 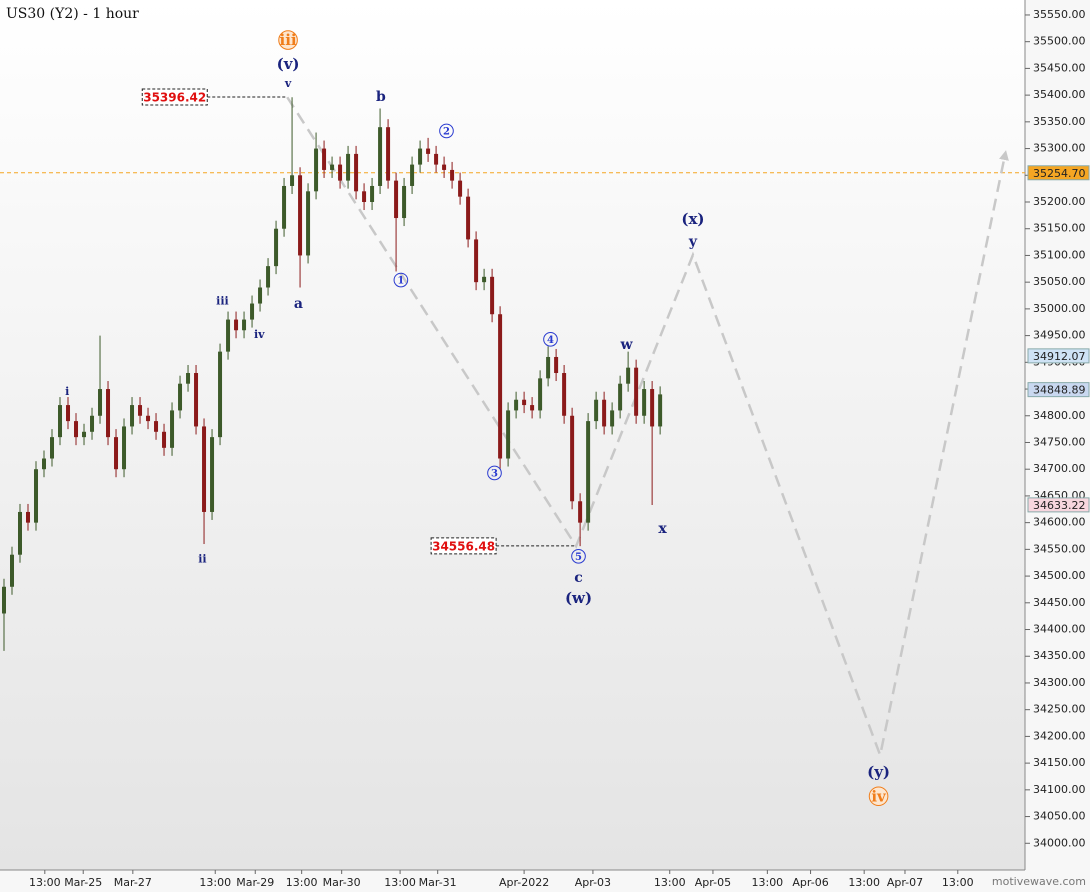 I want to click on y-axis-area, so click(x=1057, y=446).